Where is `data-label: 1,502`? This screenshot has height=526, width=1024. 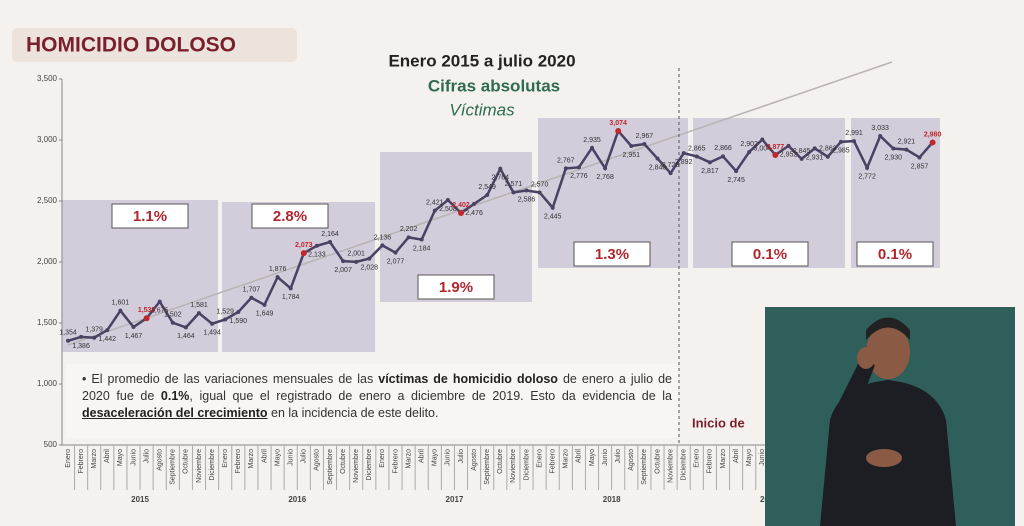
data-label: 1,502 is located at coordinates (173, 315).